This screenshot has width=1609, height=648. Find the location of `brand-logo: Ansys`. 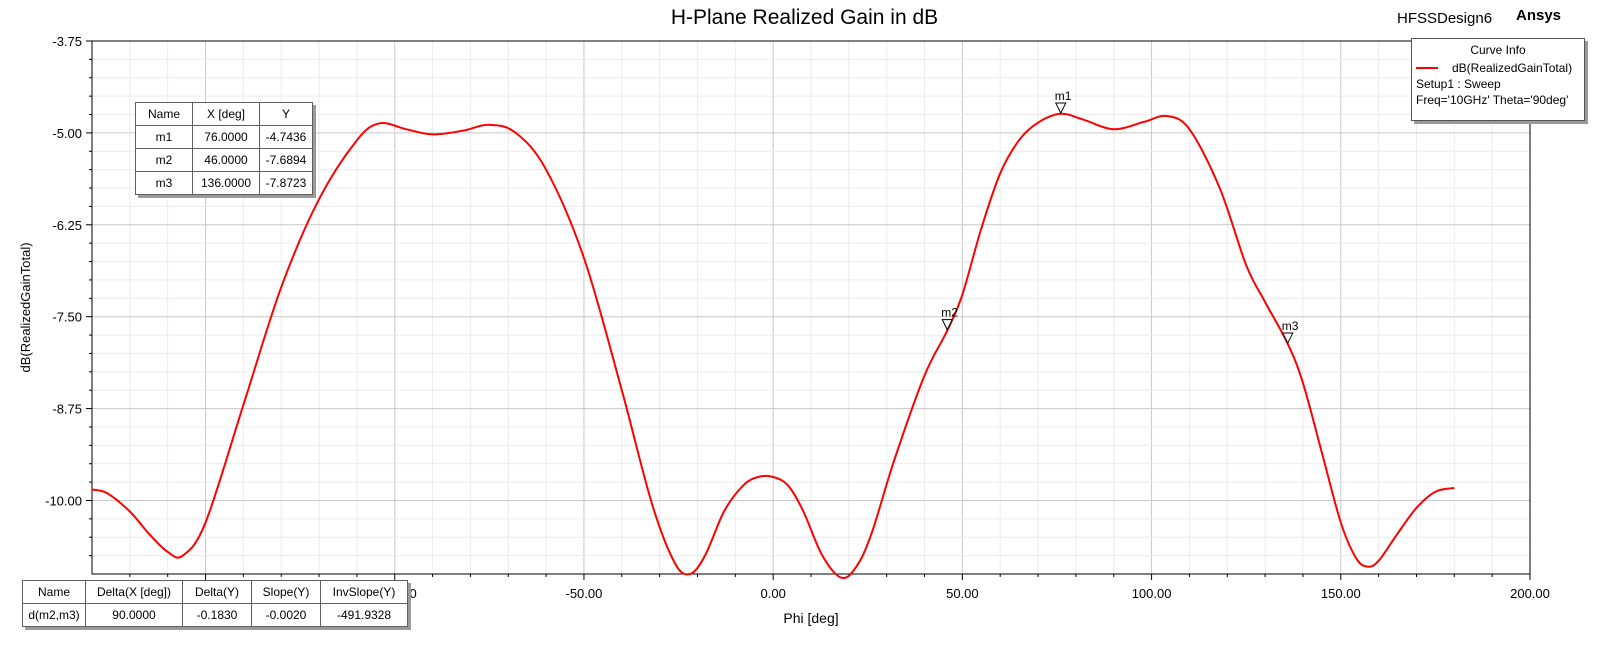

brand-logo: Ansys is located at coordinates (1539, 15).